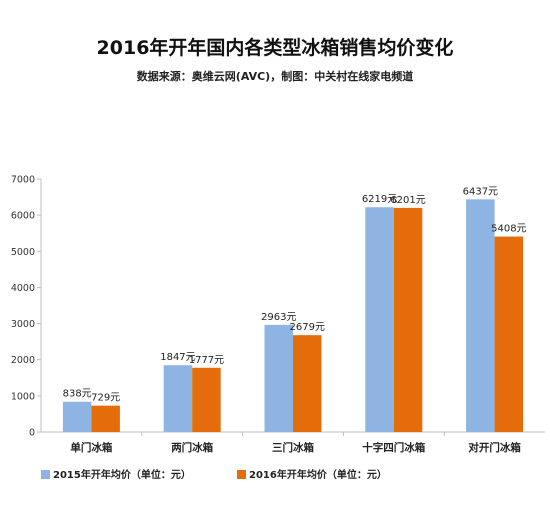  I want to click on chart-subtitle: 数据来源：奥维云网(AVC)，制图：中关村在线家电频道, so click(275, 76).